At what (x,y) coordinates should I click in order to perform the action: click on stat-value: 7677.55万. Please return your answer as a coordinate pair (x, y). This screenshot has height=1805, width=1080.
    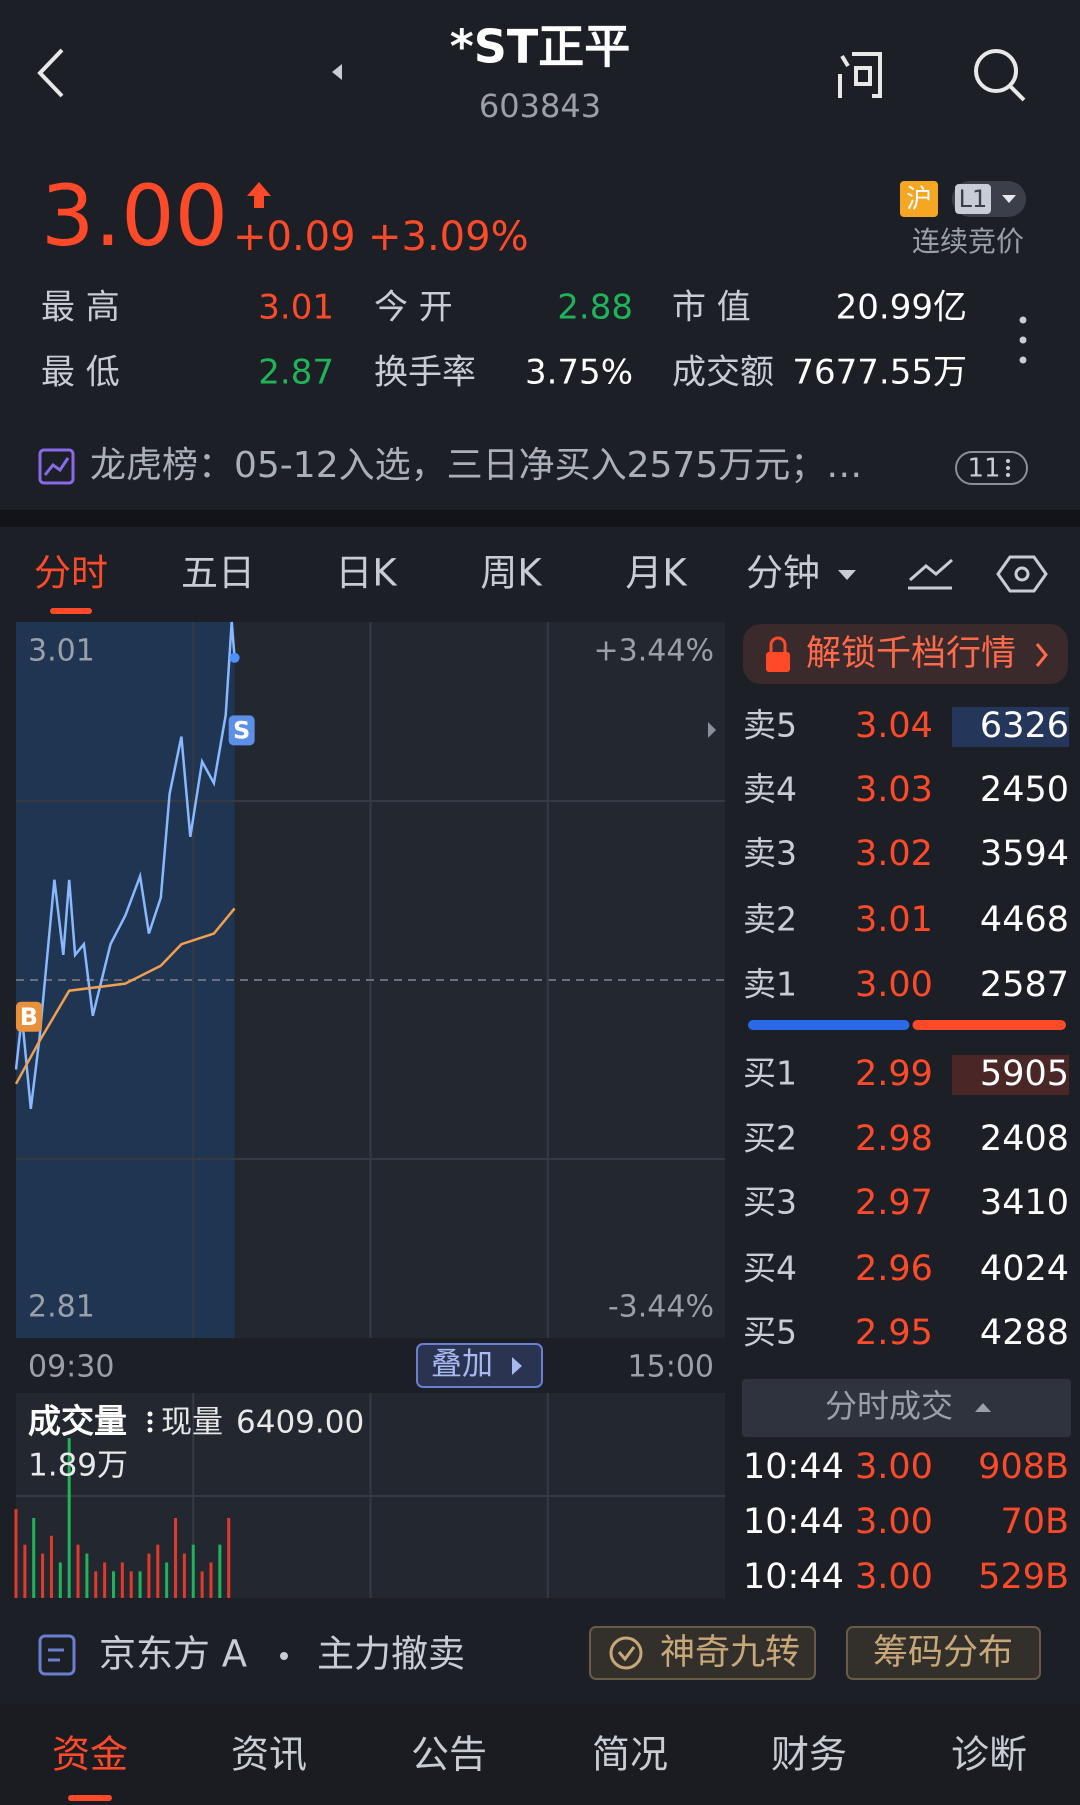
    Looking at the image, I should click on (879, 373).